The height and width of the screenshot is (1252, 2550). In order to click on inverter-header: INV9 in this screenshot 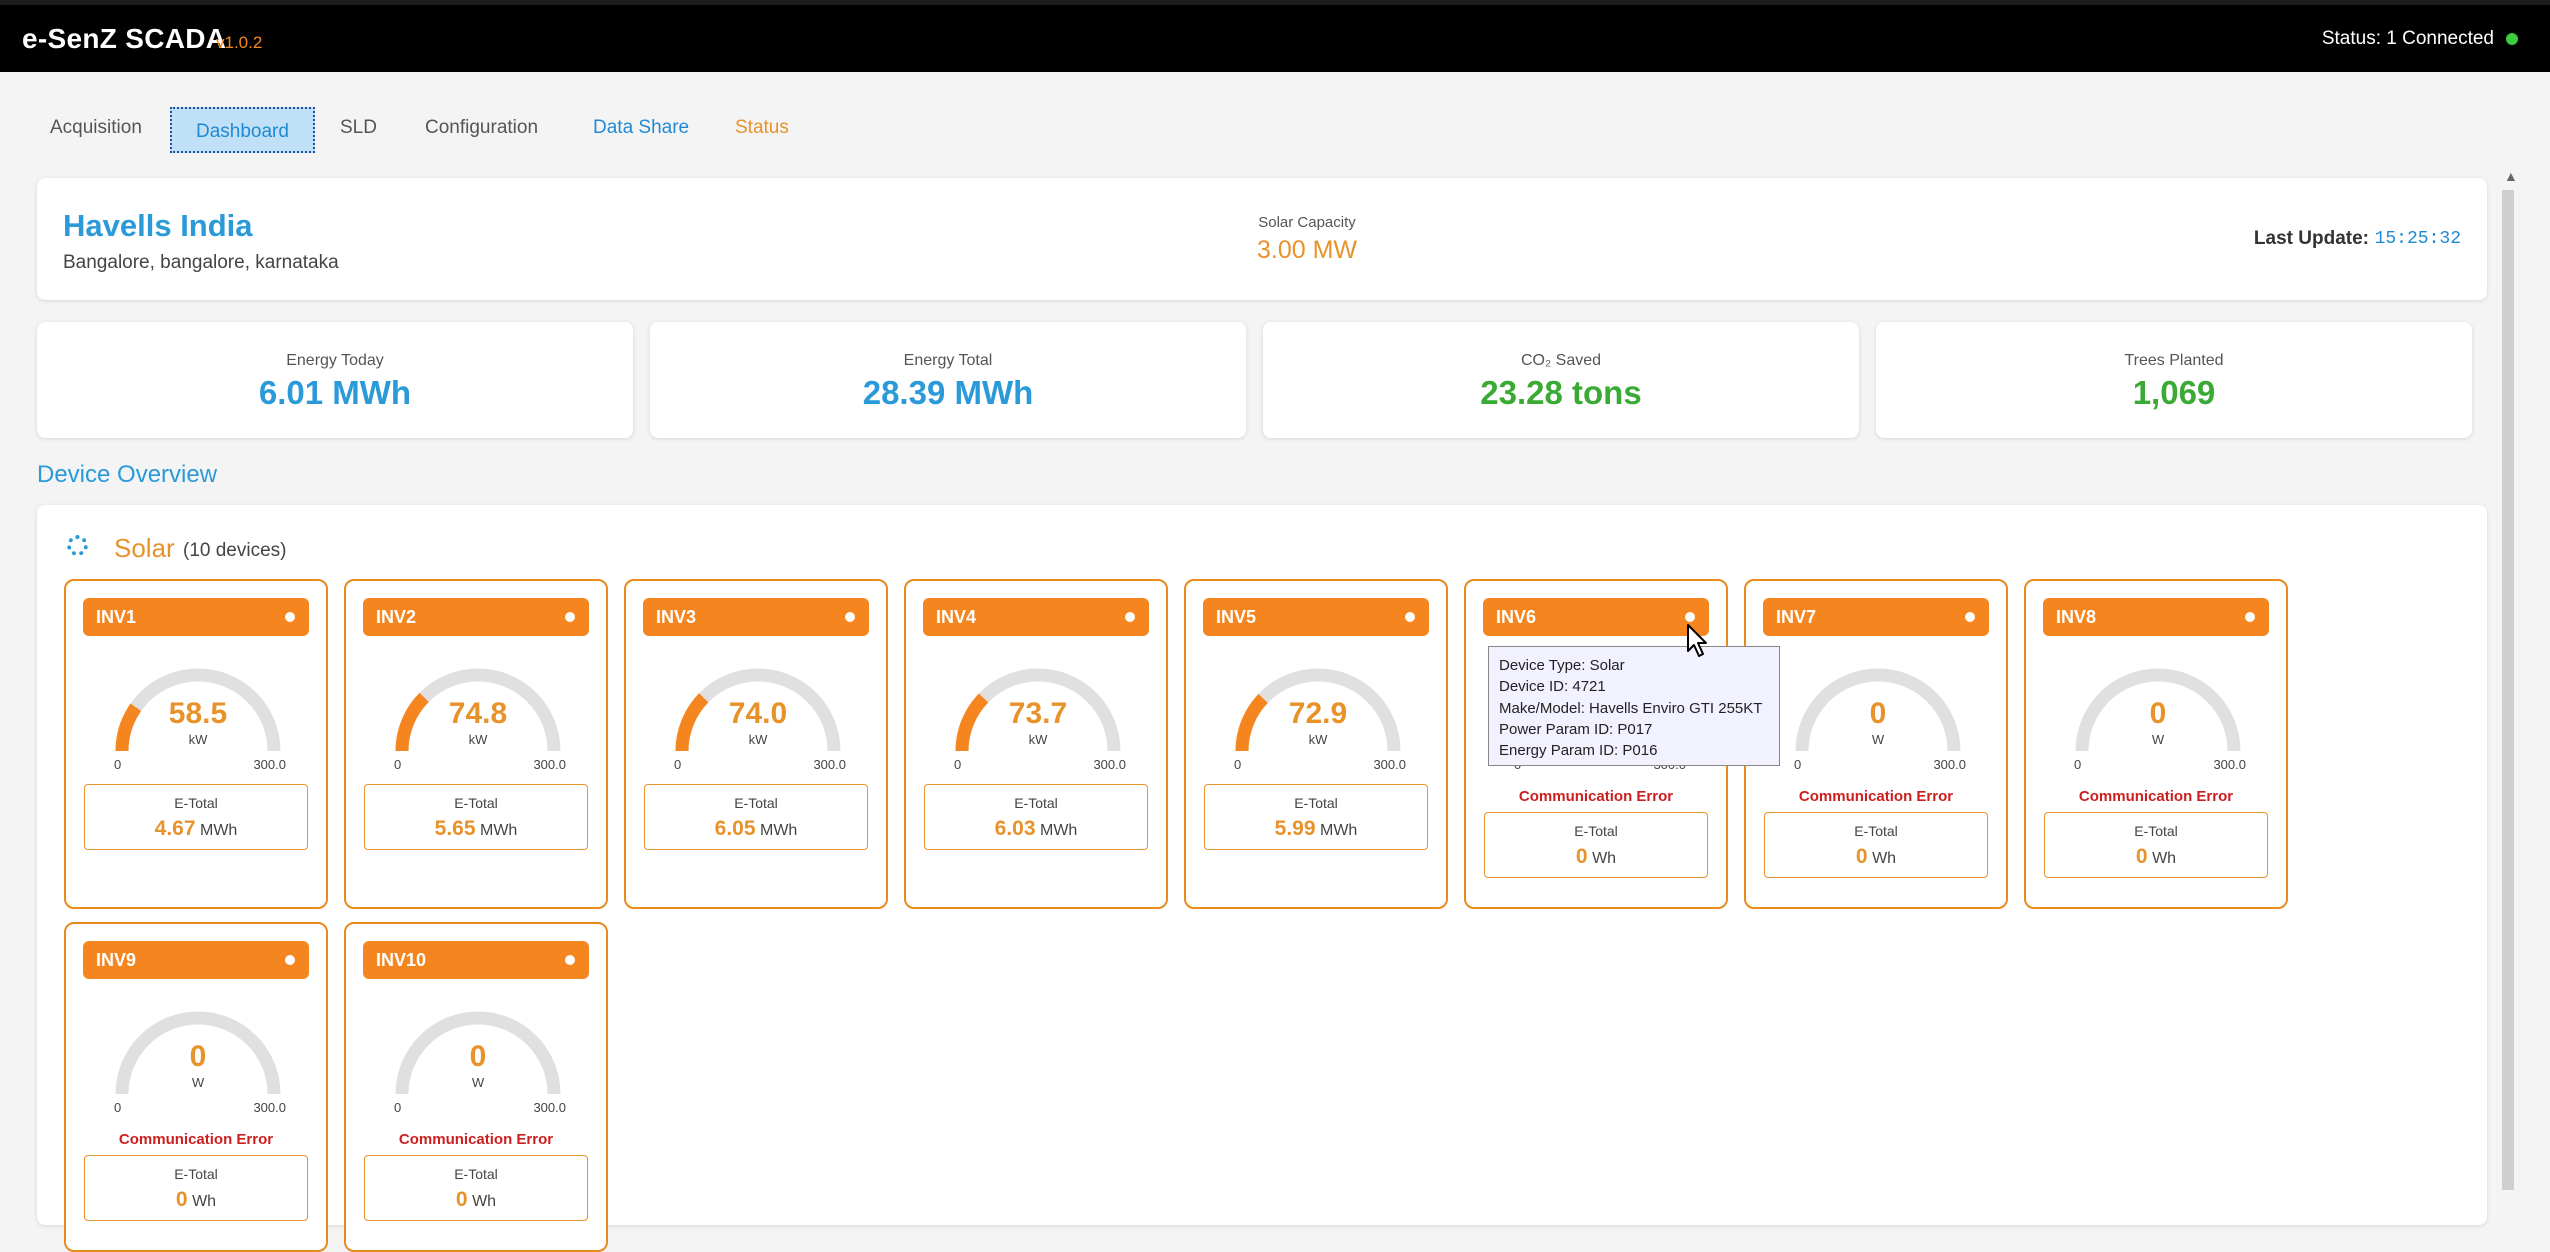, I will do `click(196, 960)`.